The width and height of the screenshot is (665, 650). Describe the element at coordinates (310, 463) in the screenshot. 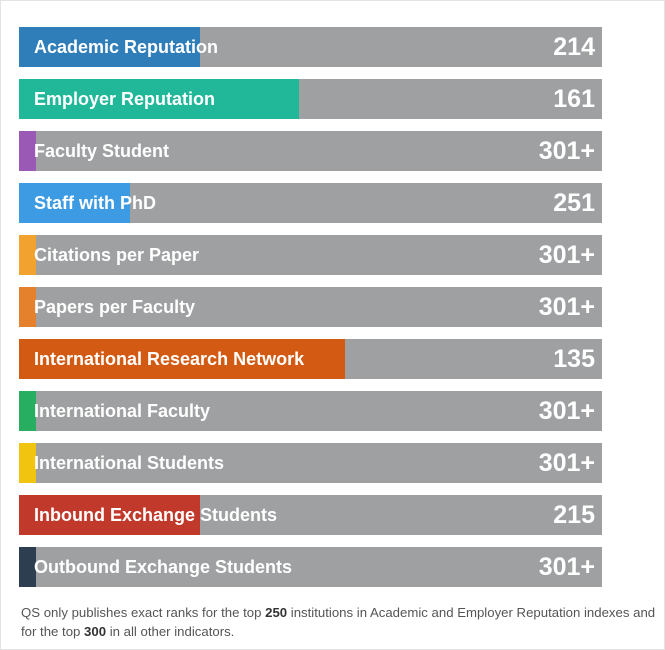

I see `indicator-row: International Students 301+` at that location.